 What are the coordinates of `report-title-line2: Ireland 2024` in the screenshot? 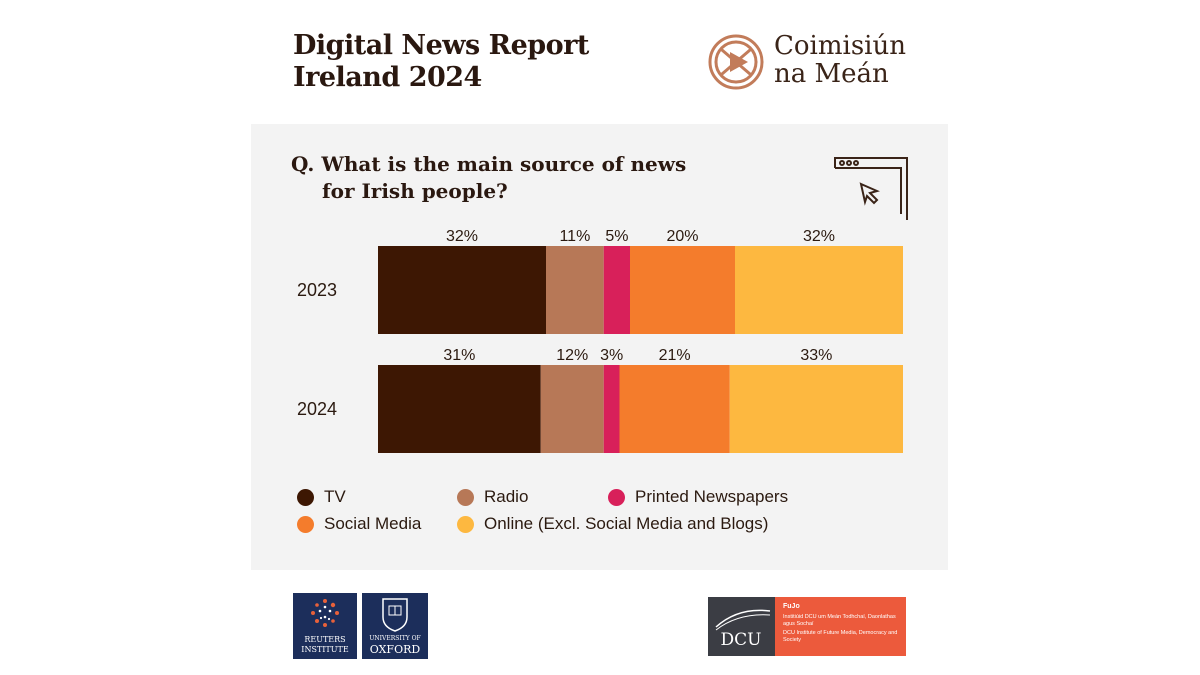 It's located at (387, 77).